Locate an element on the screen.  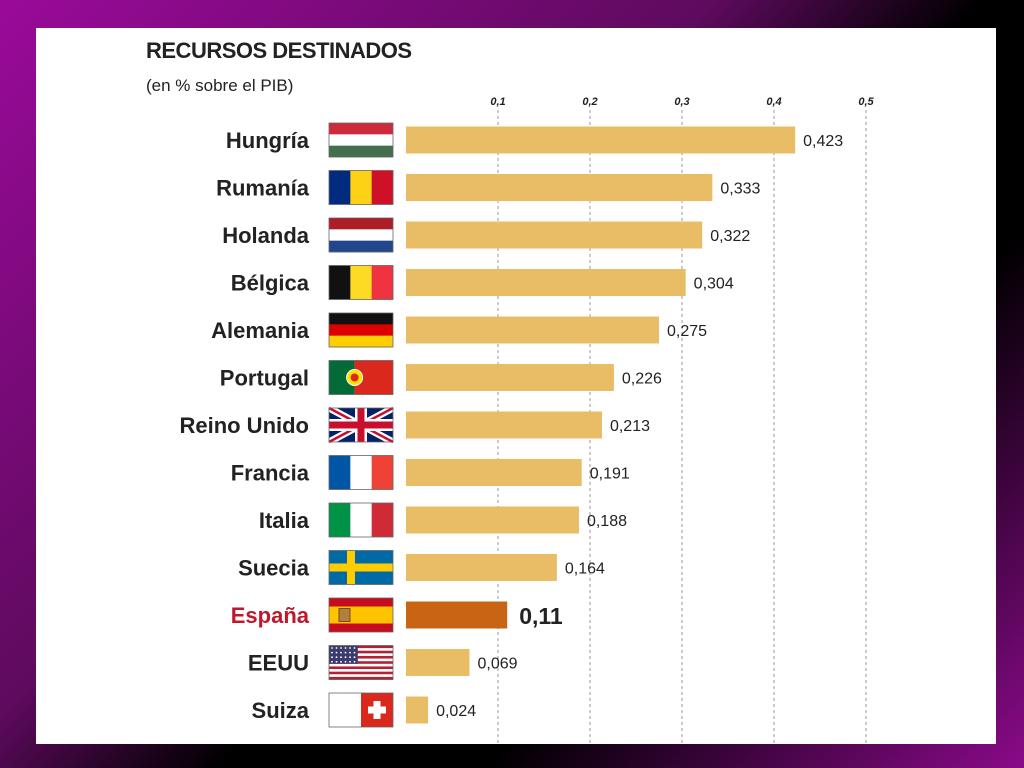
category-label: Francia is located at coordinates (270, 473).